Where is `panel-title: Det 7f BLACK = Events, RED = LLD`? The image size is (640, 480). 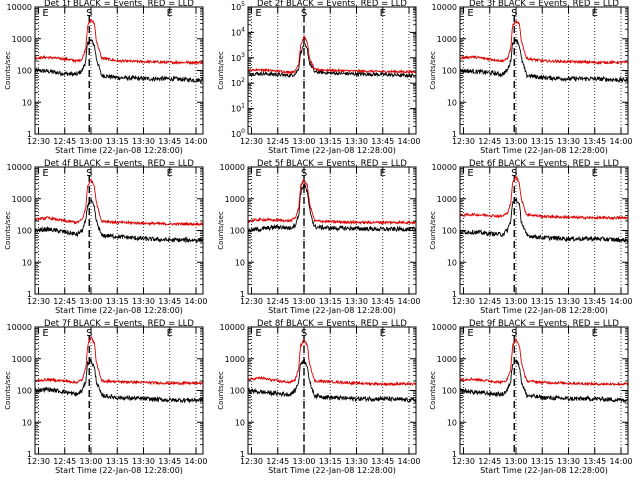
panel-title: Det 7f BLACK = Events, RED = LLD is located at coordinates (119, 324).